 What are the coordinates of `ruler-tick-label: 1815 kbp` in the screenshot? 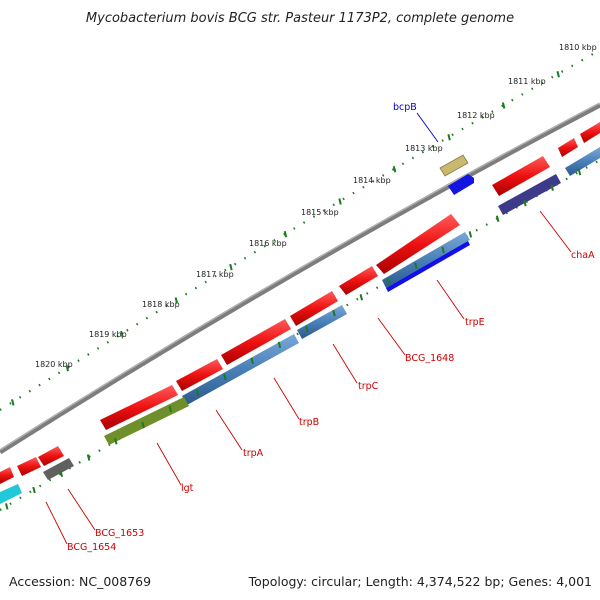 It's located at (320, 212).